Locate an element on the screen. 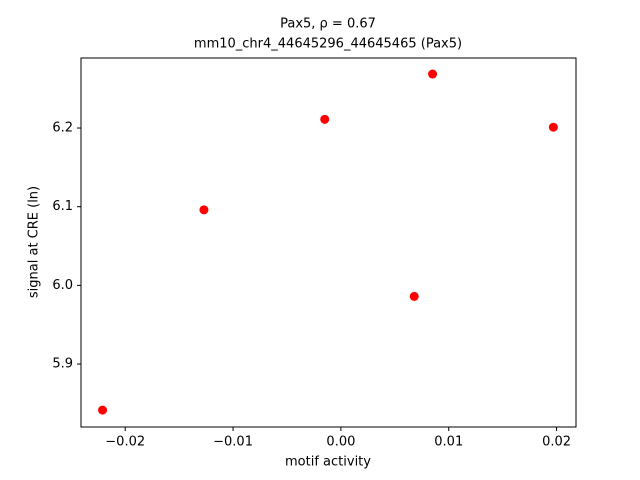  chart-subtitle: mm10_chr4_44645296_44645465 (Pax5) is located at coordinates (328, 44).